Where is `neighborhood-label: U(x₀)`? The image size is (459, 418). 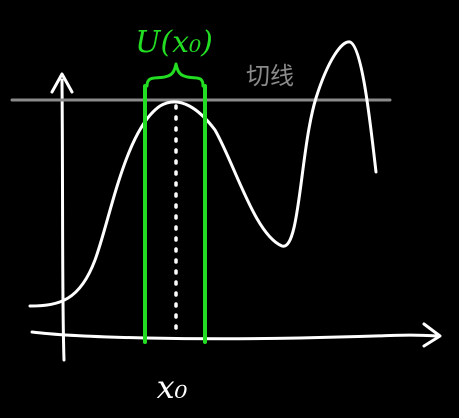 neighborhood-label: U(x₀) is located at coordinates (174, 42).